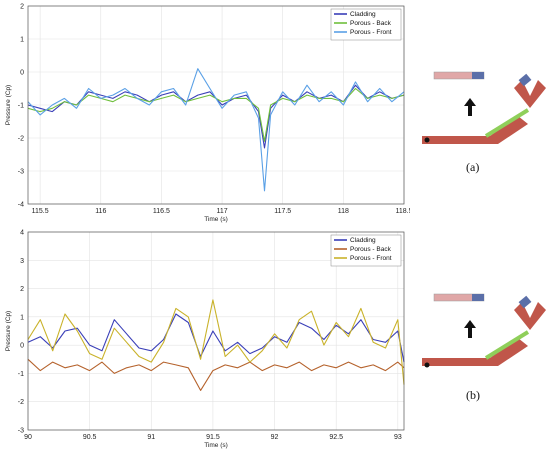 This screenshot has height=452, width=550. Describe the element at coordinates (213, 437) in the screenshot. I see `x-tick-label: 91.5` at that location.